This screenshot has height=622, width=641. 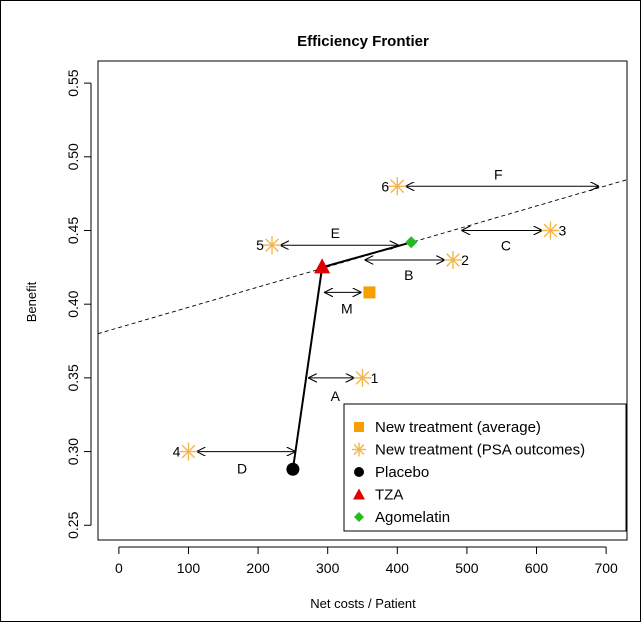 What do you see at coordinates (73, 156) in the screenshot?
I see `y-tick-label: 0.50` at bounding box center [73, 156].